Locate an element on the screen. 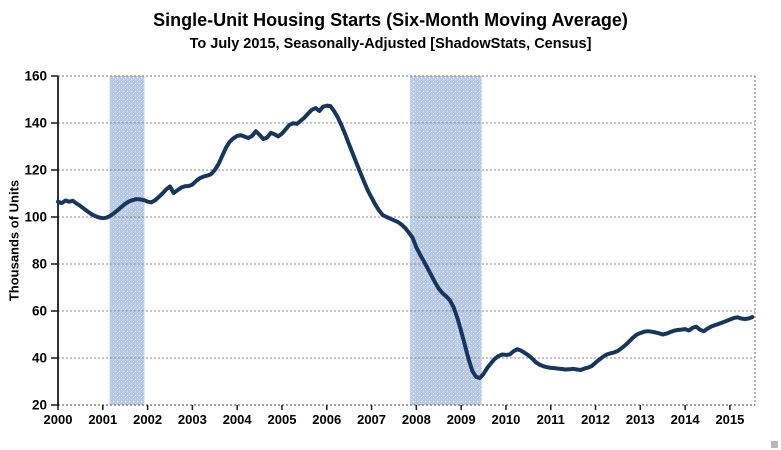 The image size is (781, 450). y-tick-label: 160 is located at coordinates (35, 76).